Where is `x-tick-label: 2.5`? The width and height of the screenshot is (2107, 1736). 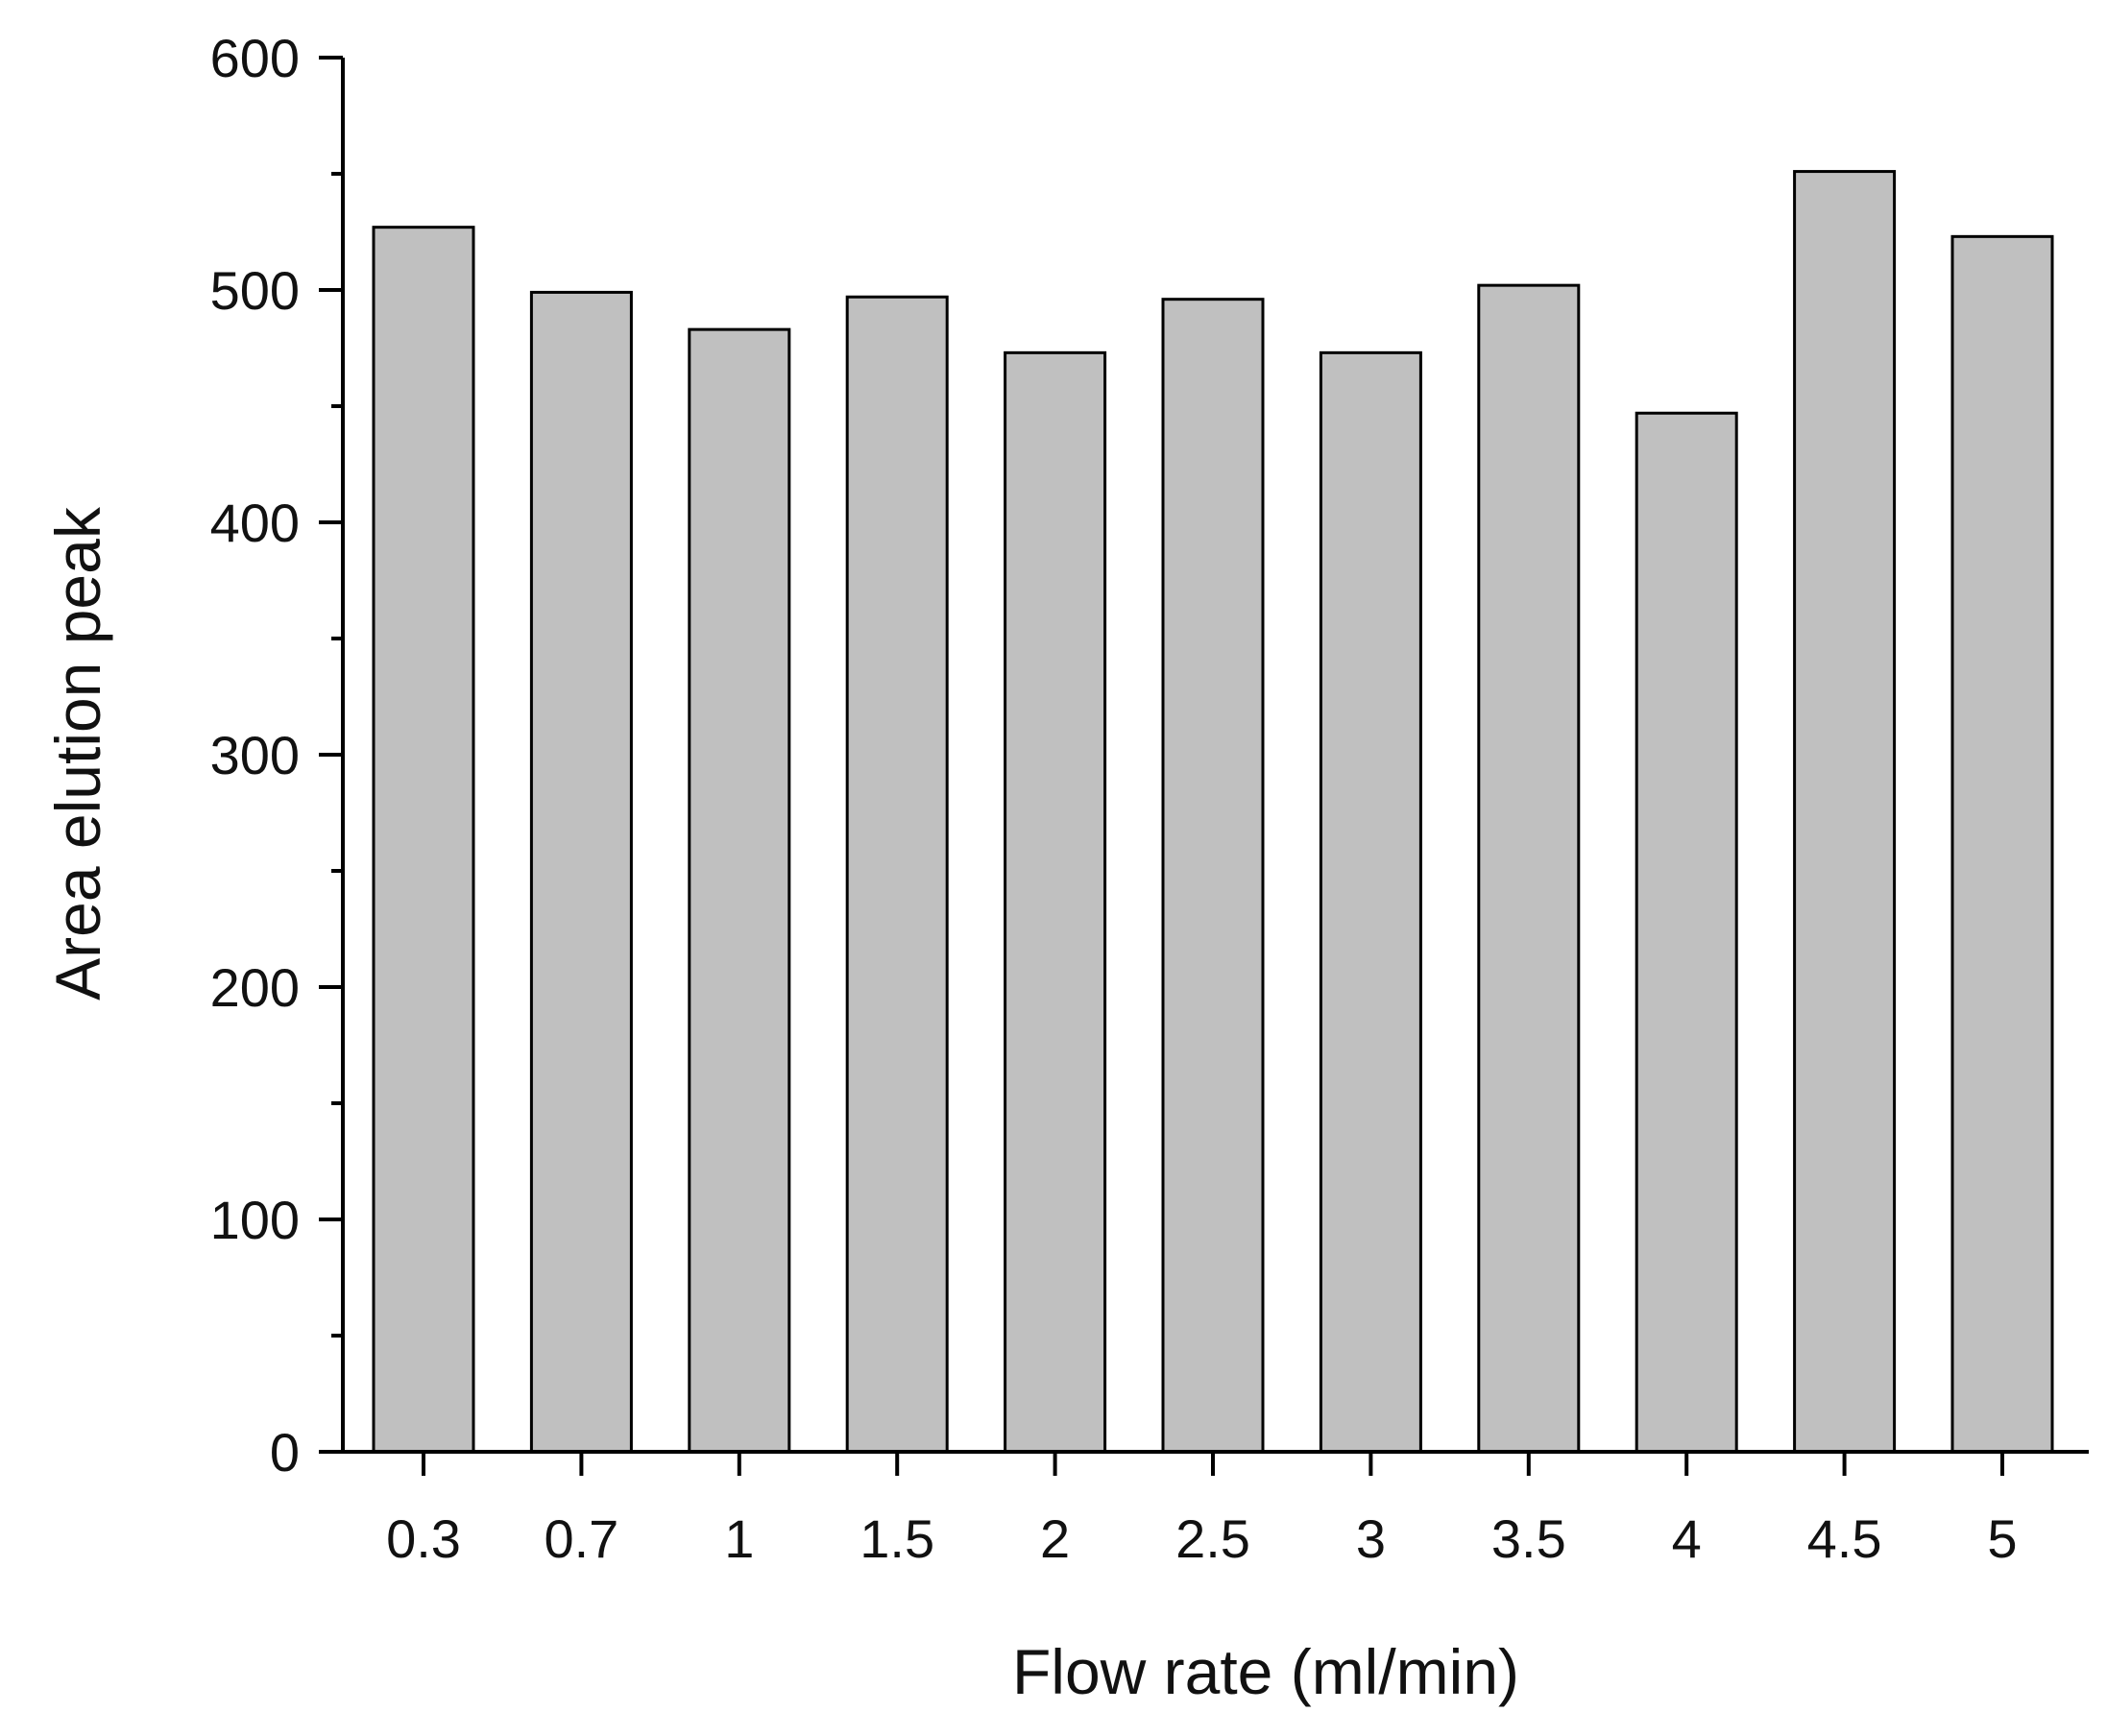
x-tick-label: 2.5 is located at coordinates (1212, 1538).